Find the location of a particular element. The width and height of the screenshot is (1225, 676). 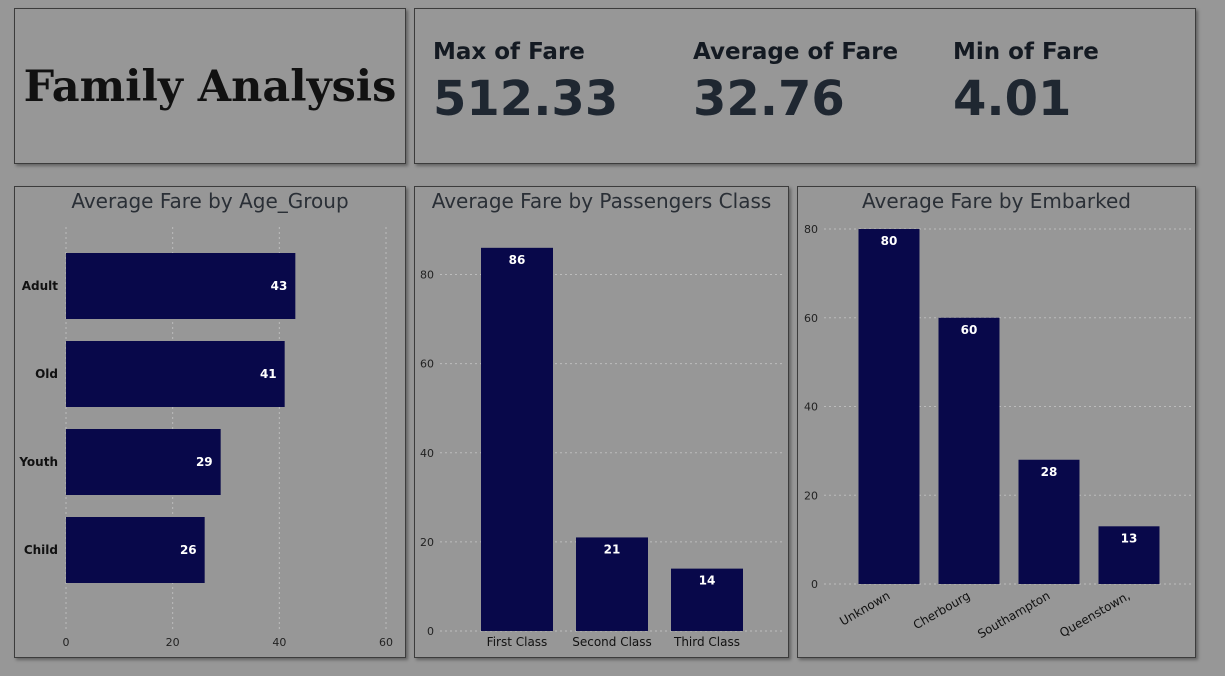

category-label: Southampton is located at coordinates (1013, 614).